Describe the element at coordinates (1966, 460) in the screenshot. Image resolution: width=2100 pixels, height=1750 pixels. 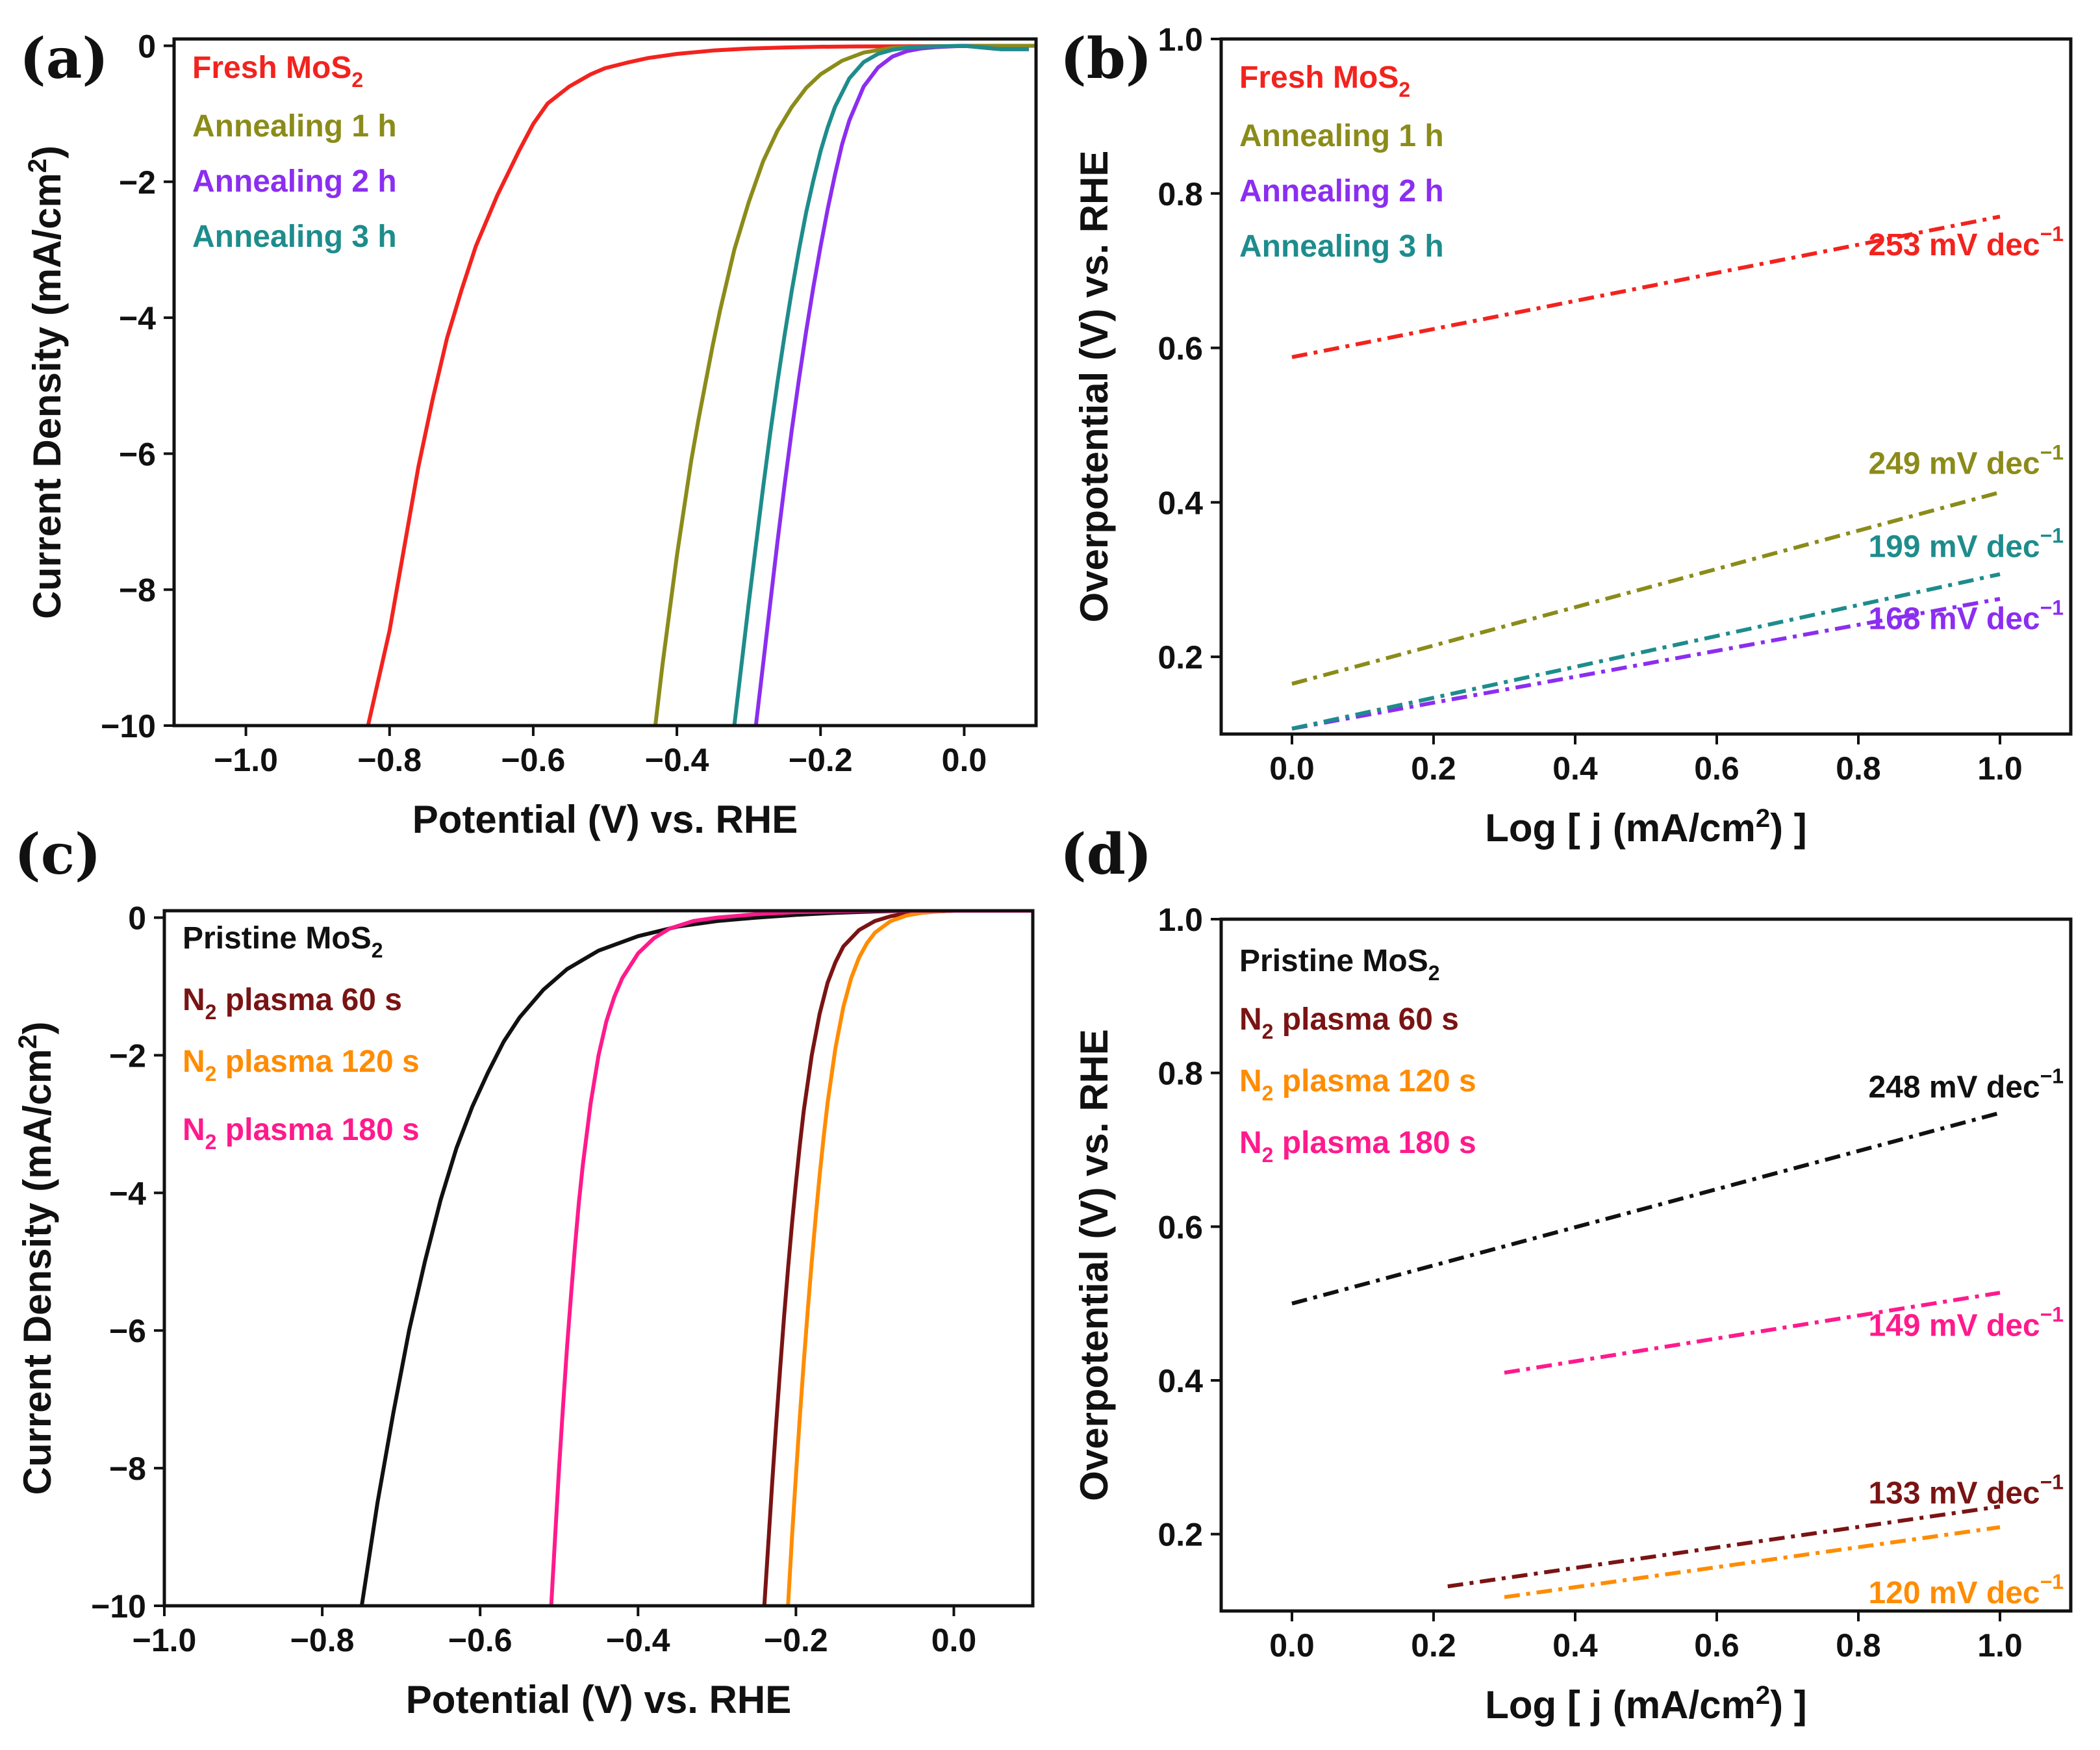
I see `slope-annotation: 249 mV dec−1` at that location.